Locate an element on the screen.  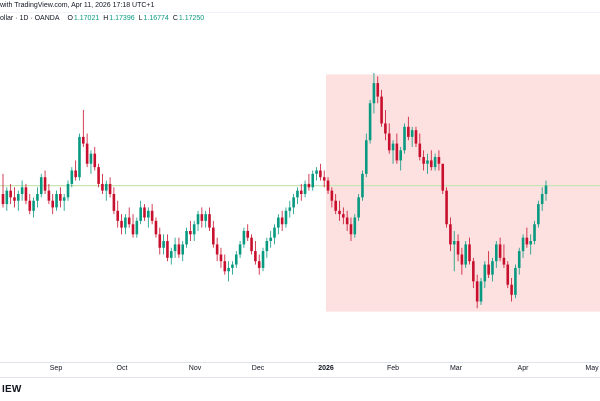
time-axis-label: Oct is located at coordinates (122, 368).